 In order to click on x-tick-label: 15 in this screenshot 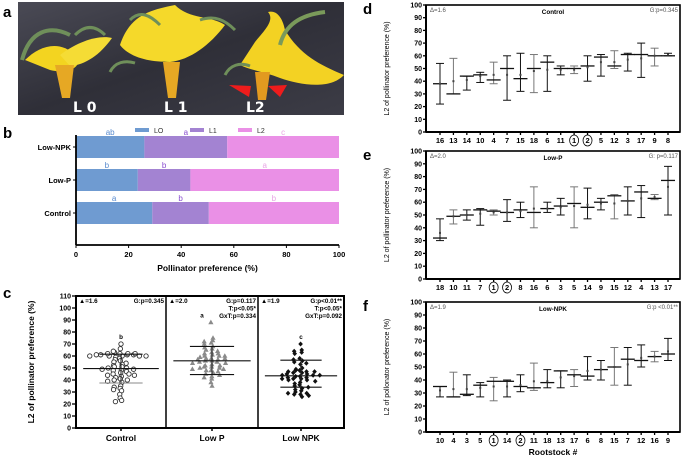, I will do `click(614, 287)`.